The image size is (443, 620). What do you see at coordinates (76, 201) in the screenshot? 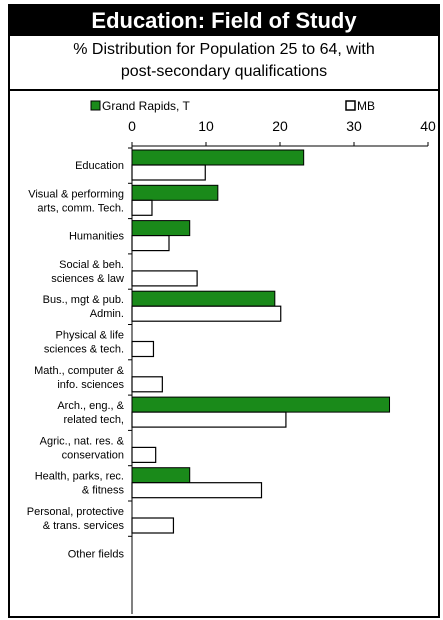
I see `category-label: Visual & performing arts, comm. Tech.` at bounding box center [76, 201].